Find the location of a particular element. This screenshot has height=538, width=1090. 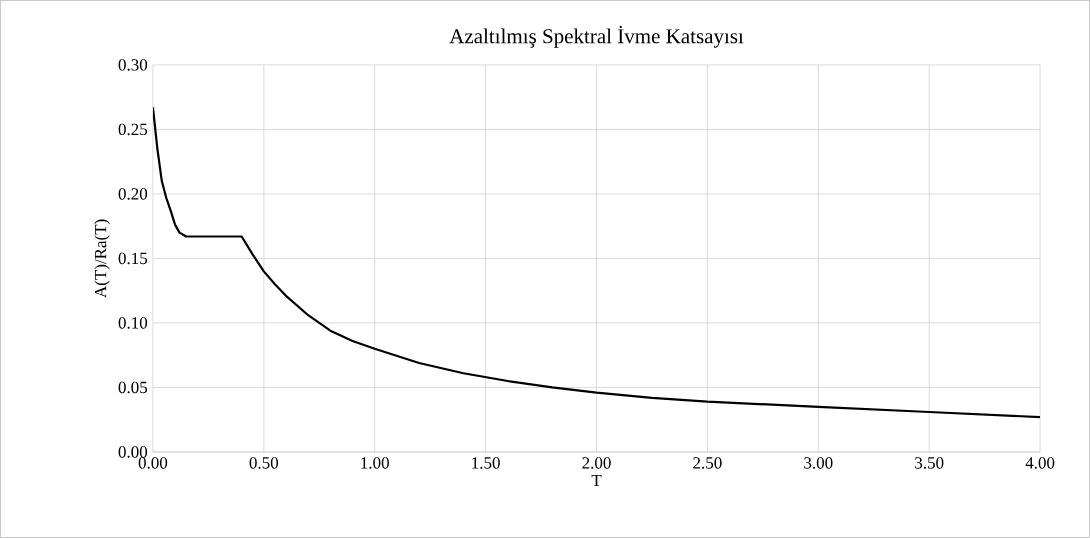

y-tick-label: 0.10 is located at coordinates (133, 323).